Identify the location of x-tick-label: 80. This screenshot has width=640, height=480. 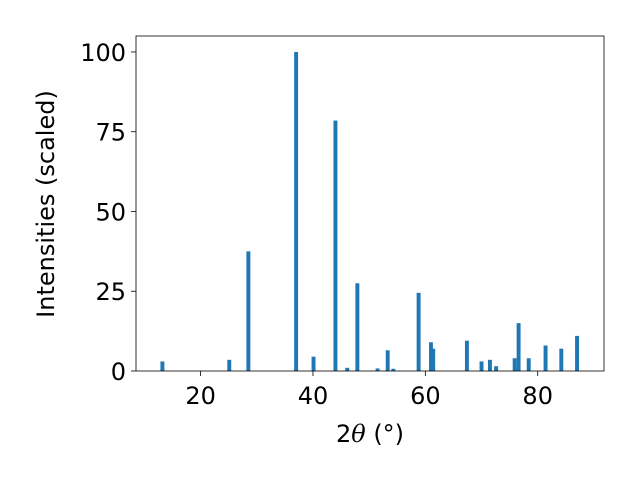
(537, 396).